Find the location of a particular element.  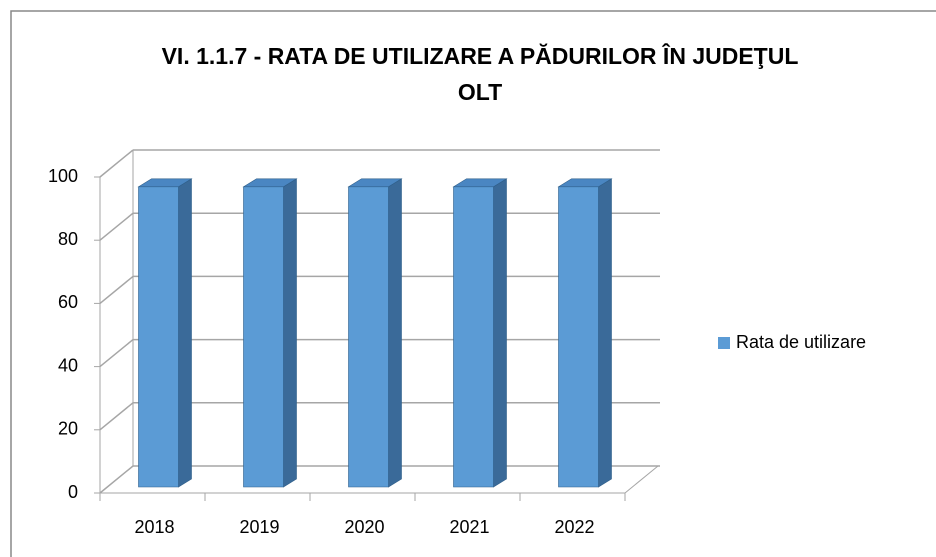

x-tick-label: 2022 is located at coordinates (574, 527).